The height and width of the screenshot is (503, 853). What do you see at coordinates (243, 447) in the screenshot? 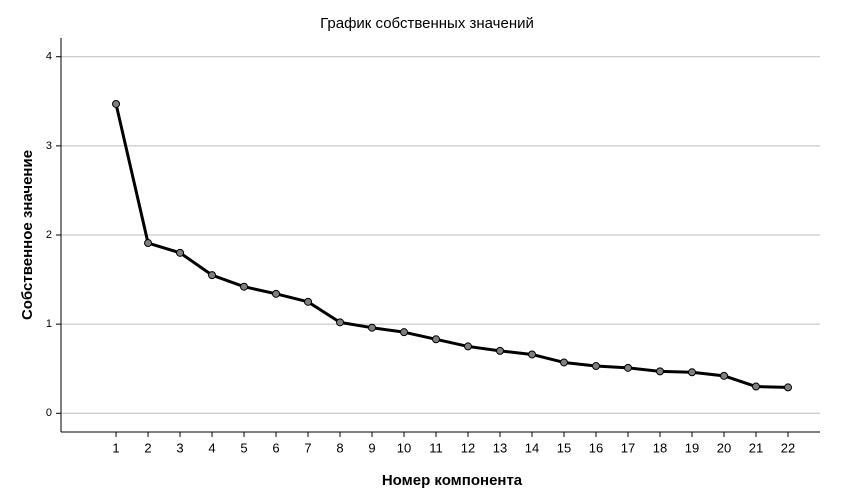
I see `x-tick-label: 5` at bounding box center [243, 447].